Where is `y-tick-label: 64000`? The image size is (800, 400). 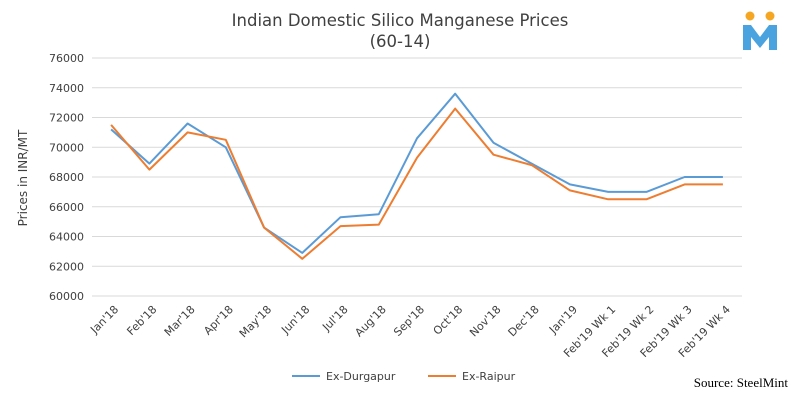 y-tick-label: 64000 is located at coordinates (66, 237).